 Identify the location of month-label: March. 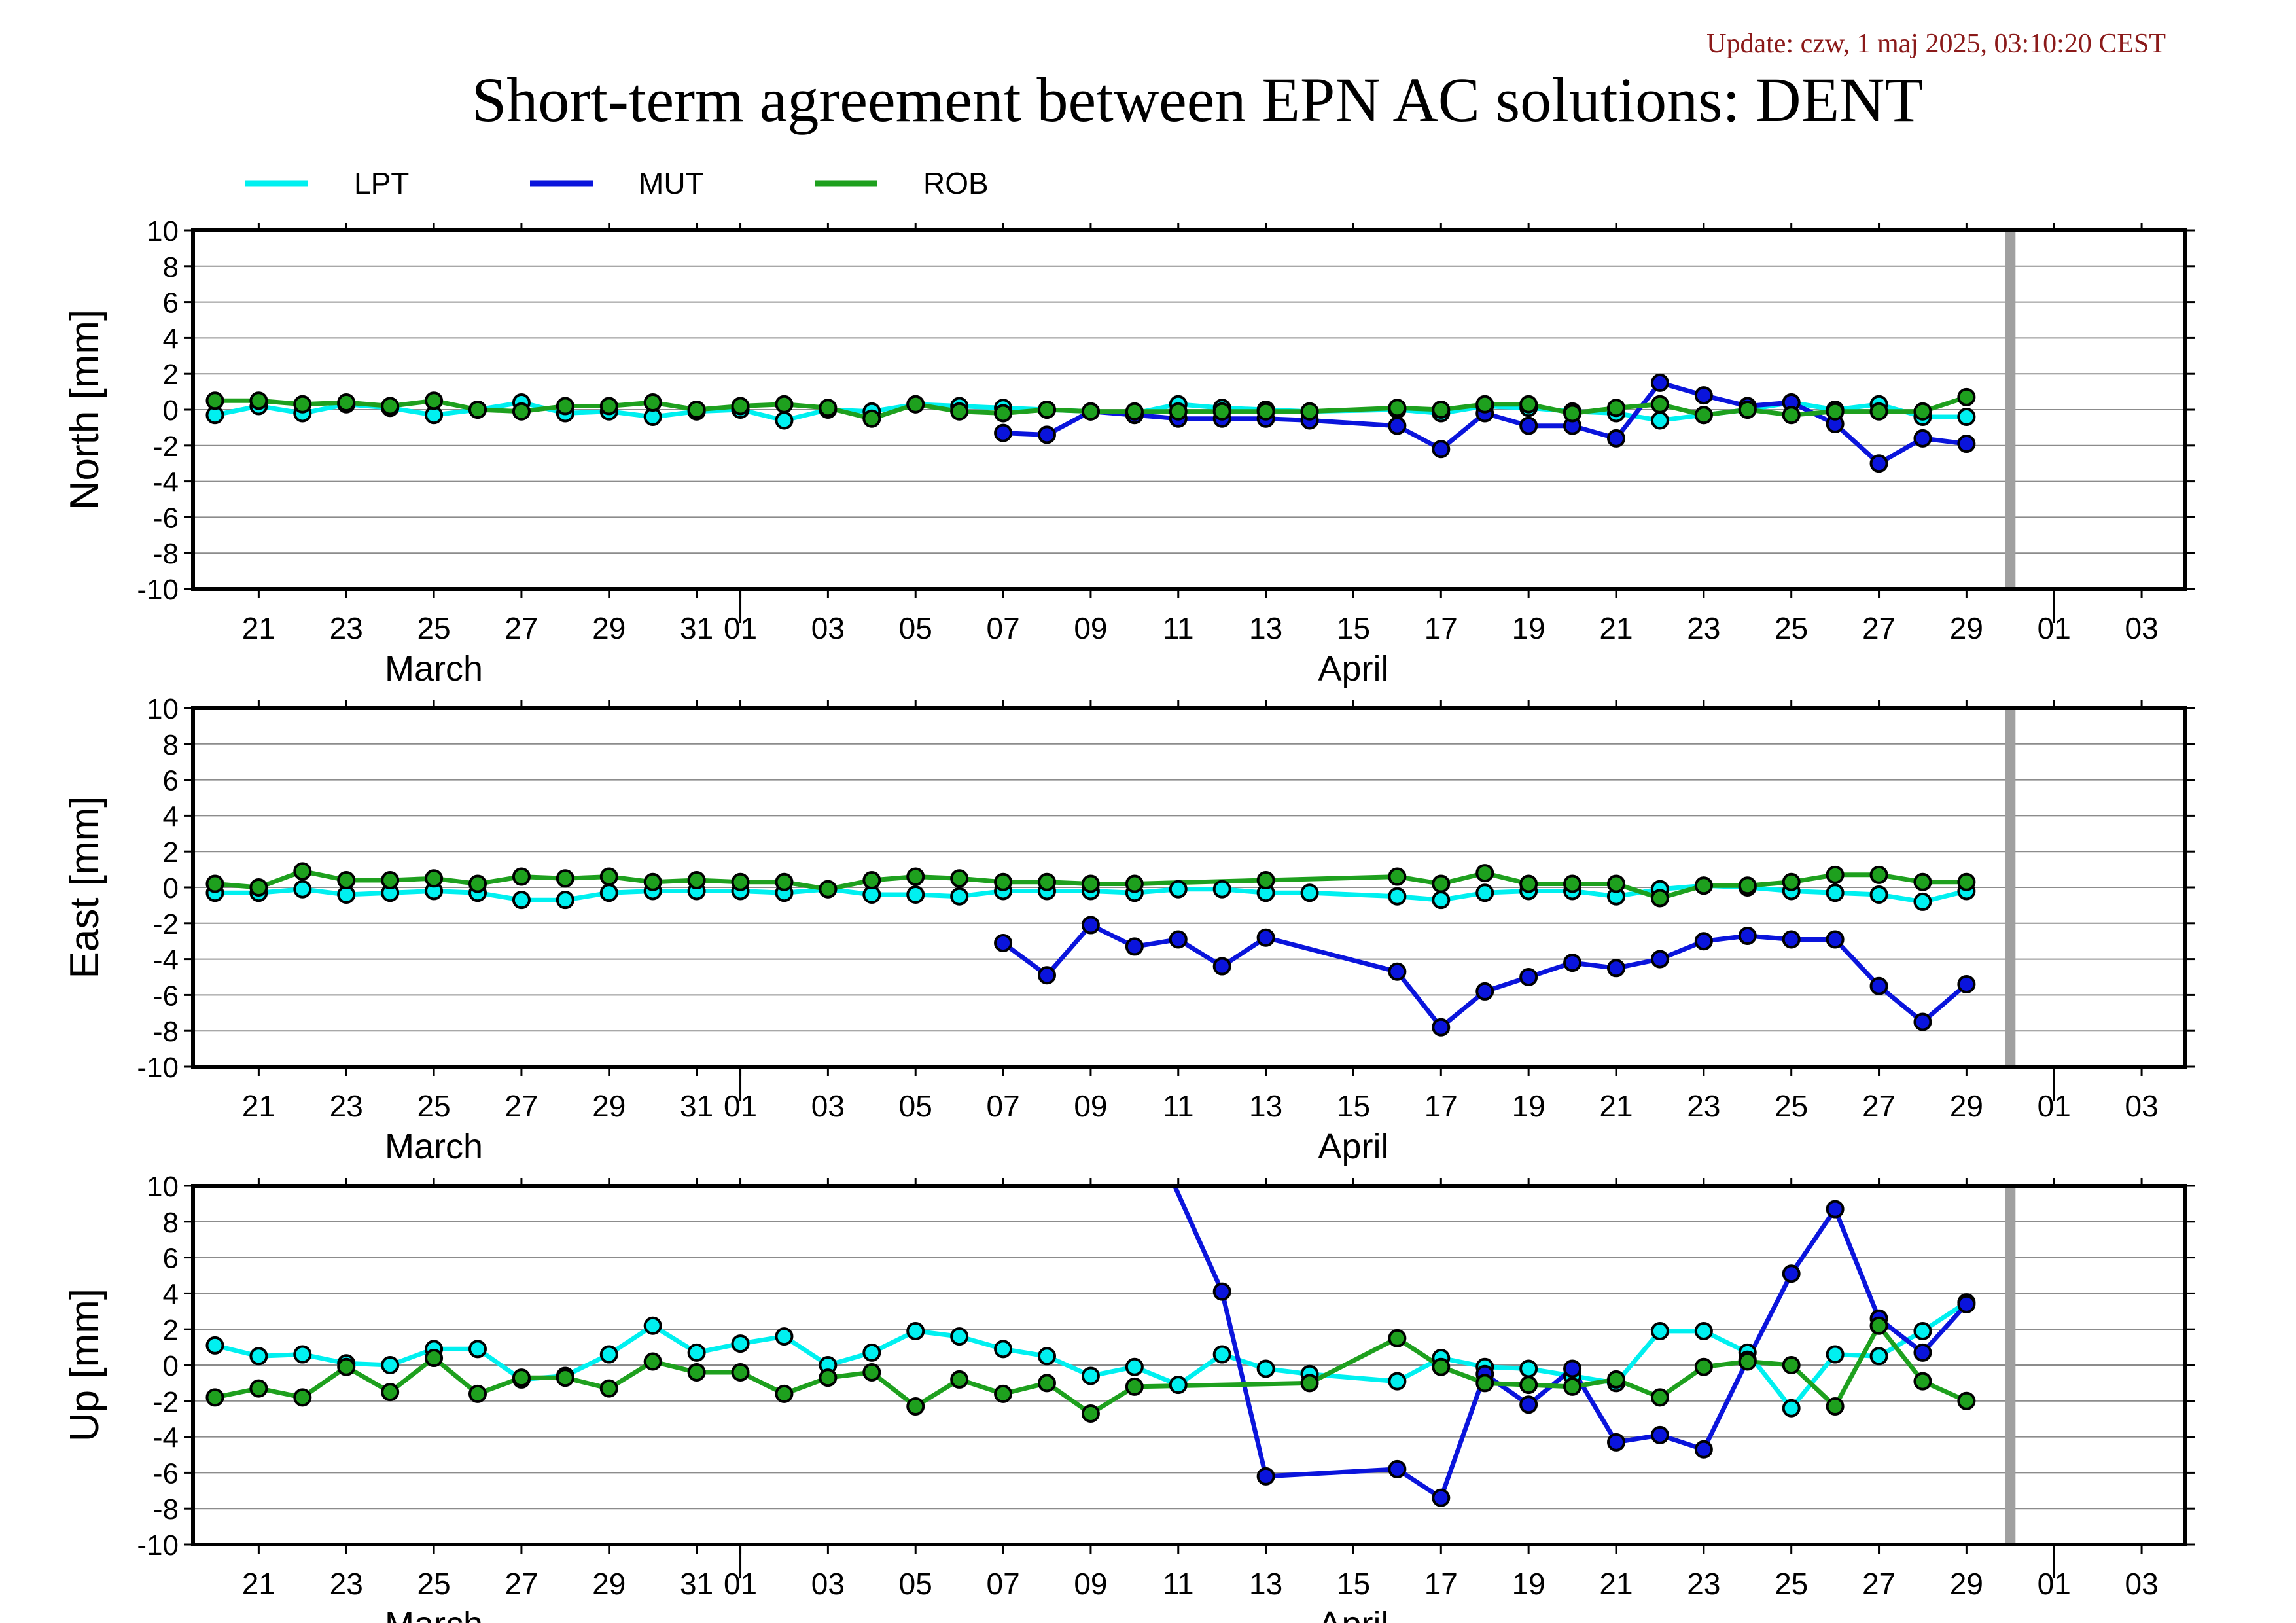
(434, 1614).